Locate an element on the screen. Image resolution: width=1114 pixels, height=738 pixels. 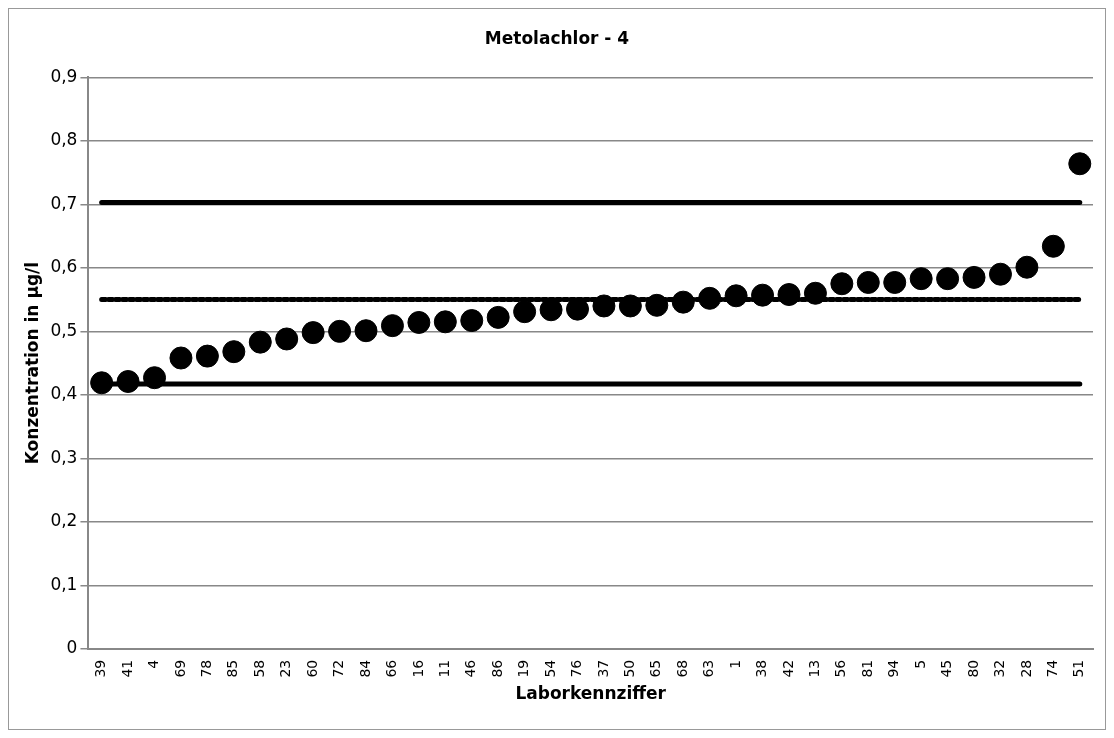
y-tick-label: 0,8 is located at coordinates (64, 139).